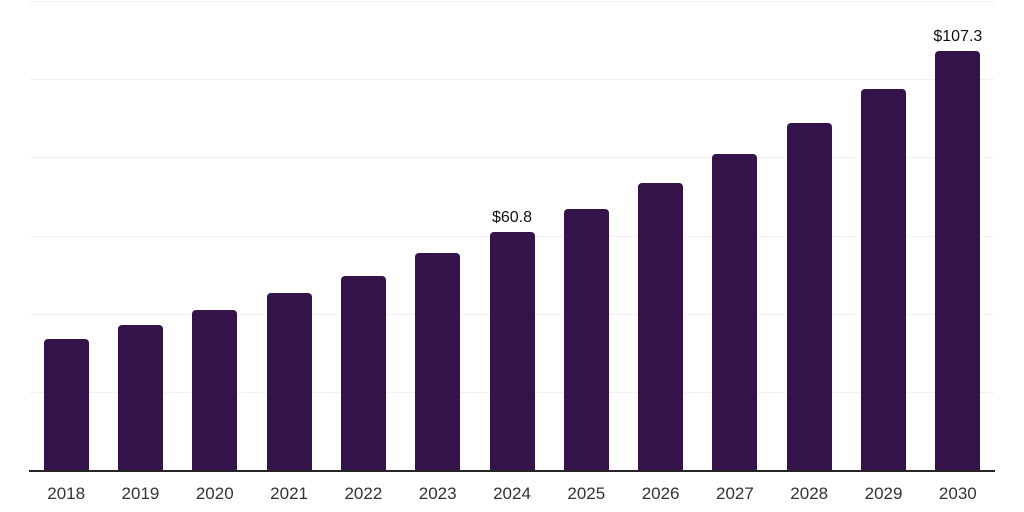 The height and width of the screenshot is (512, 1024). Describe the element at coordinates (140, 493) in the screenshot. I see `x-tick-2019: 2019` at that location.